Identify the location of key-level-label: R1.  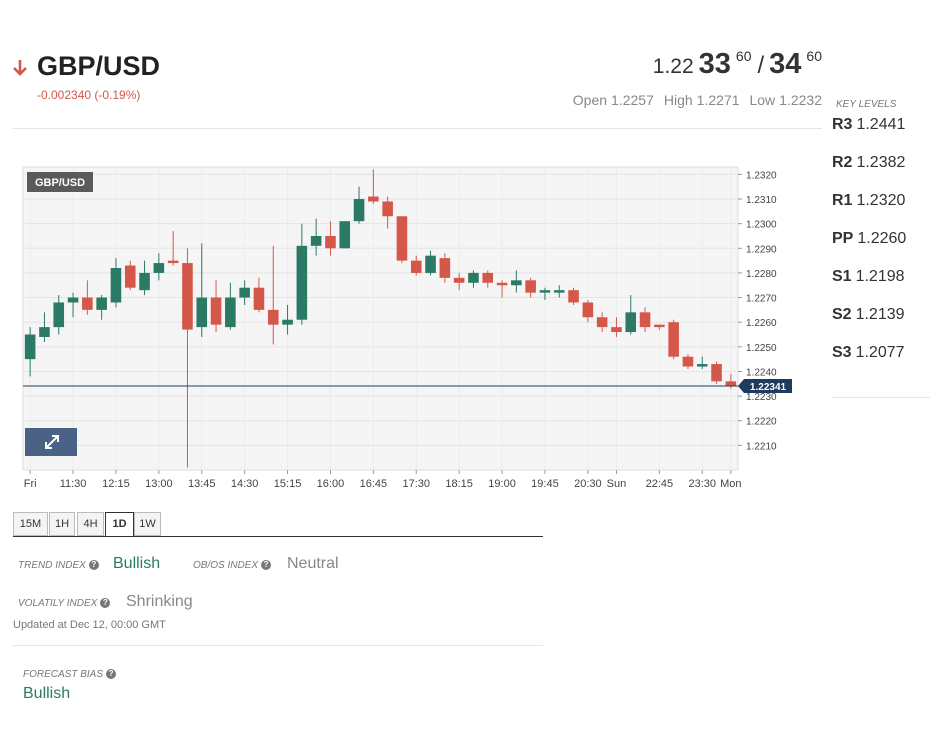
(842, 200).